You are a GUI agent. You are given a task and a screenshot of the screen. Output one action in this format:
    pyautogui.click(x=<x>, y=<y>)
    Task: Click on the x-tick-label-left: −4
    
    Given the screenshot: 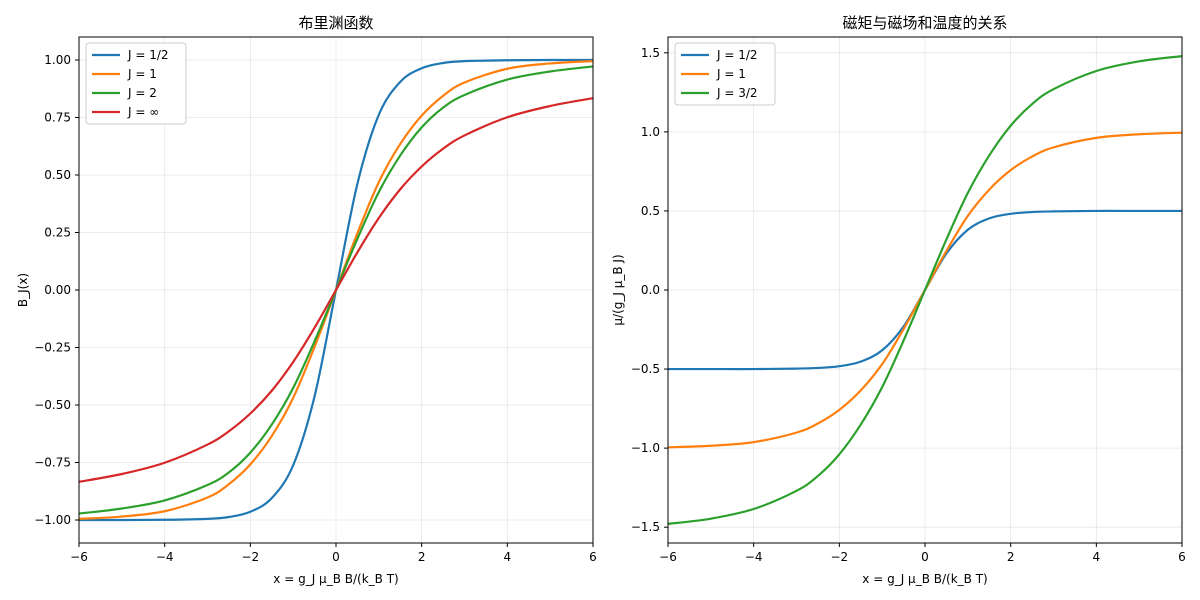 What is the action you would take?
    pyautogui.click(x=165, y=557)
    